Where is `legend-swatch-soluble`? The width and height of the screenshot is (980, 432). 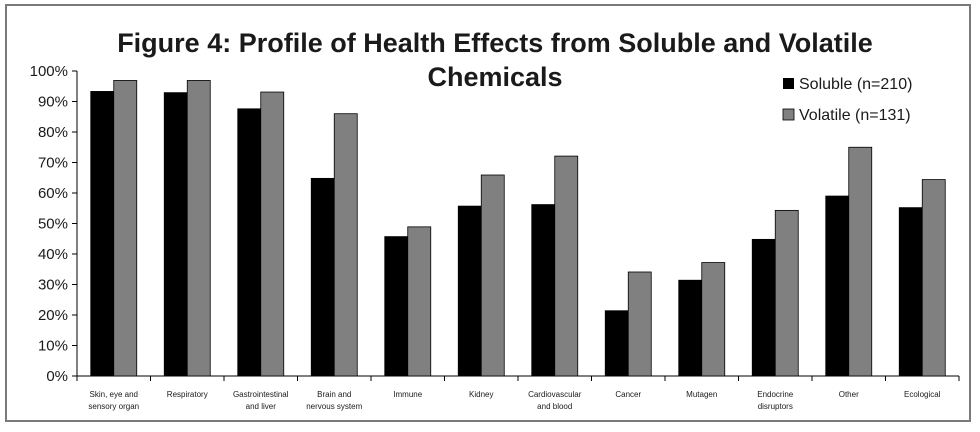
legend-swatch-soluble is located at coordinates (788, 83).